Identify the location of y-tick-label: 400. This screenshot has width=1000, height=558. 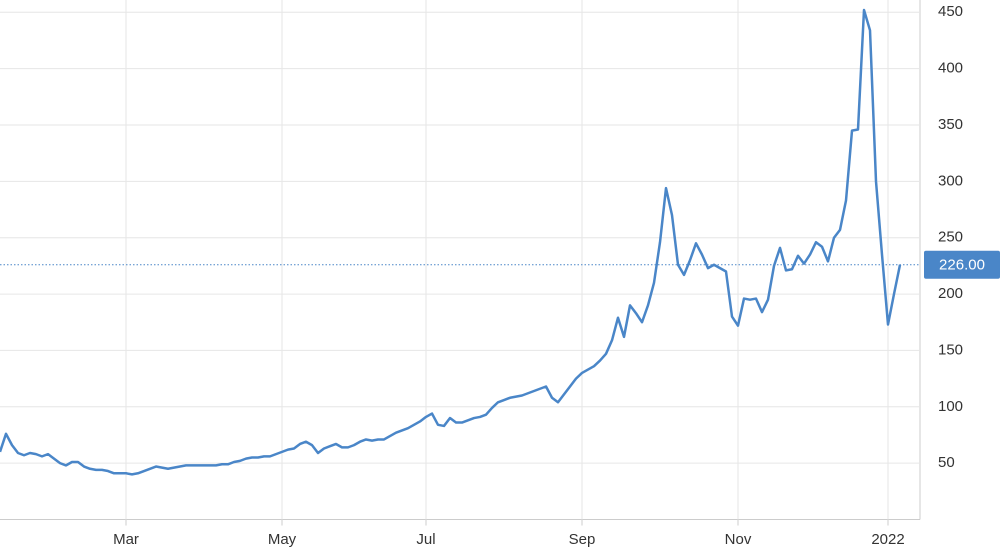
(950, 68).